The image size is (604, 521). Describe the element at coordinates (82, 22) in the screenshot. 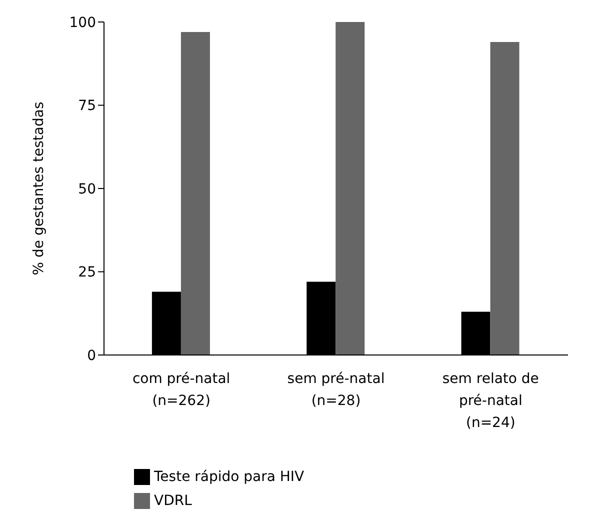

I see `y-tick-label: 100` at that location.